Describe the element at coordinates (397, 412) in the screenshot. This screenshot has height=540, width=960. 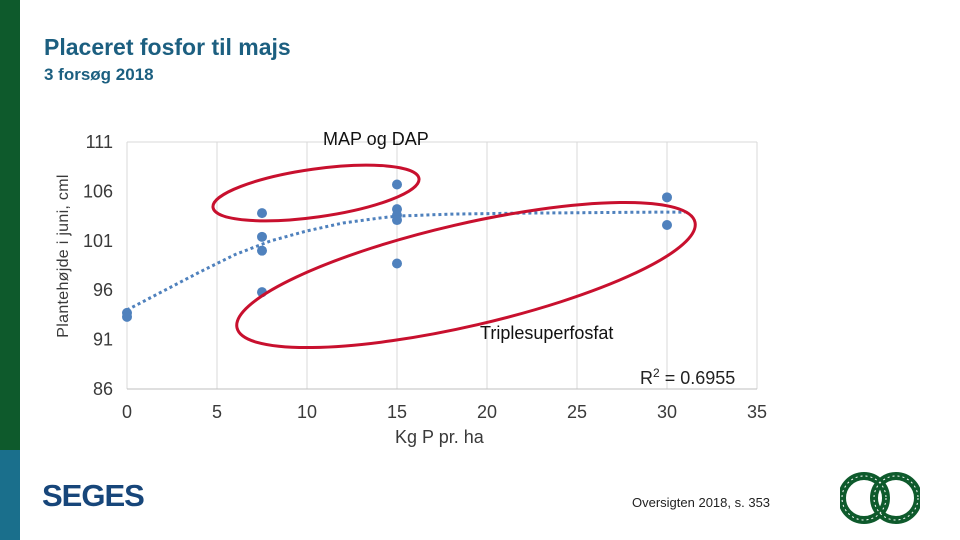
I see `x-tick-label-3: 15` at that location.